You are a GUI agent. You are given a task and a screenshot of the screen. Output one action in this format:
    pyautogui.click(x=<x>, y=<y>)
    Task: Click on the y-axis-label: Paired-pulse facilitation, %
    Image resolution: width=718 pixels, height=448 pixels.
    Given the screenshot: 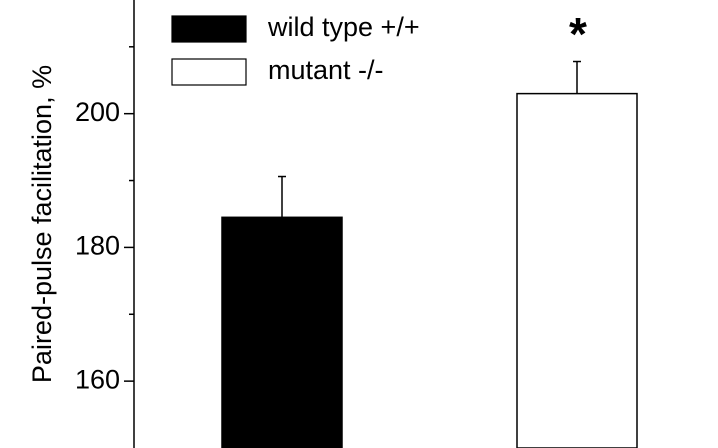 What is the action you would take?
    pyautogui.click(x=42, y=224)
    